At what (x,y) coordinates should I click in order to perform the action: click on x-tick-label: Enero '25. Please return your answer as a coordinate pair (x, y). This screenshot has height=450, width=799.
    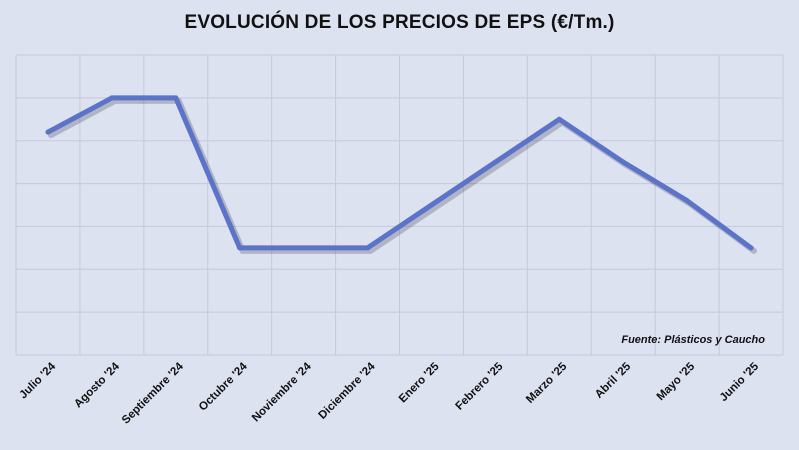
    Looking at the image, I should click on (419, 382).